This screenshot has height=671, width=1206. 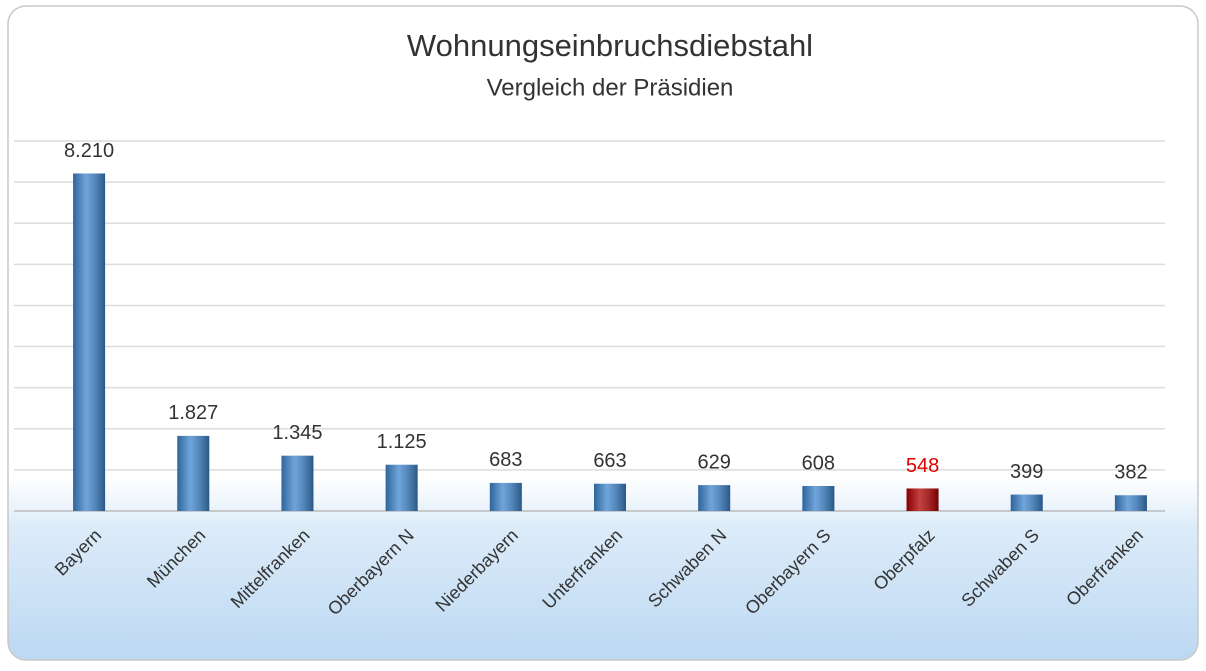 I want to click on value-label: 382, so click(x=1130, y=473).